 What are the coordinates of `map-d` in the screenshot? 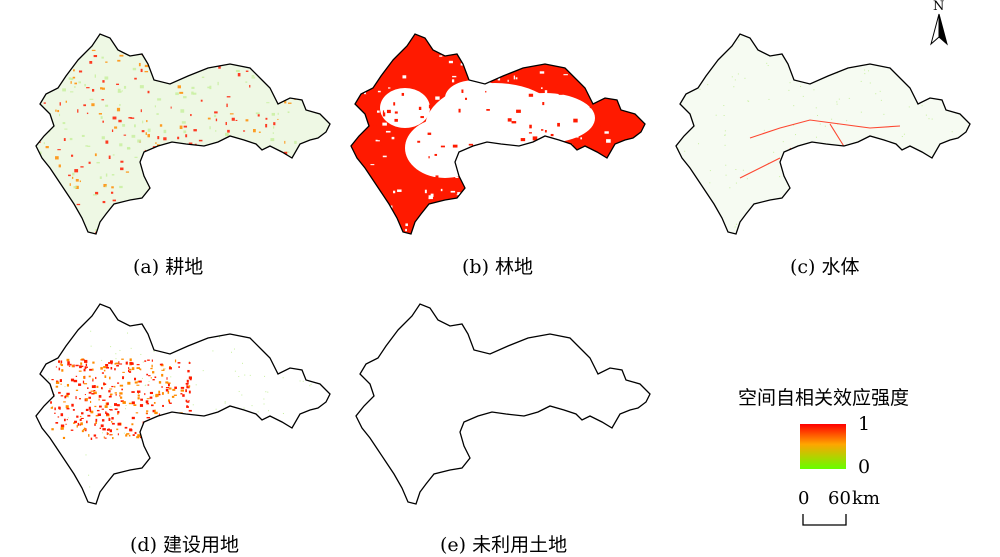 It's located at (183, 404).